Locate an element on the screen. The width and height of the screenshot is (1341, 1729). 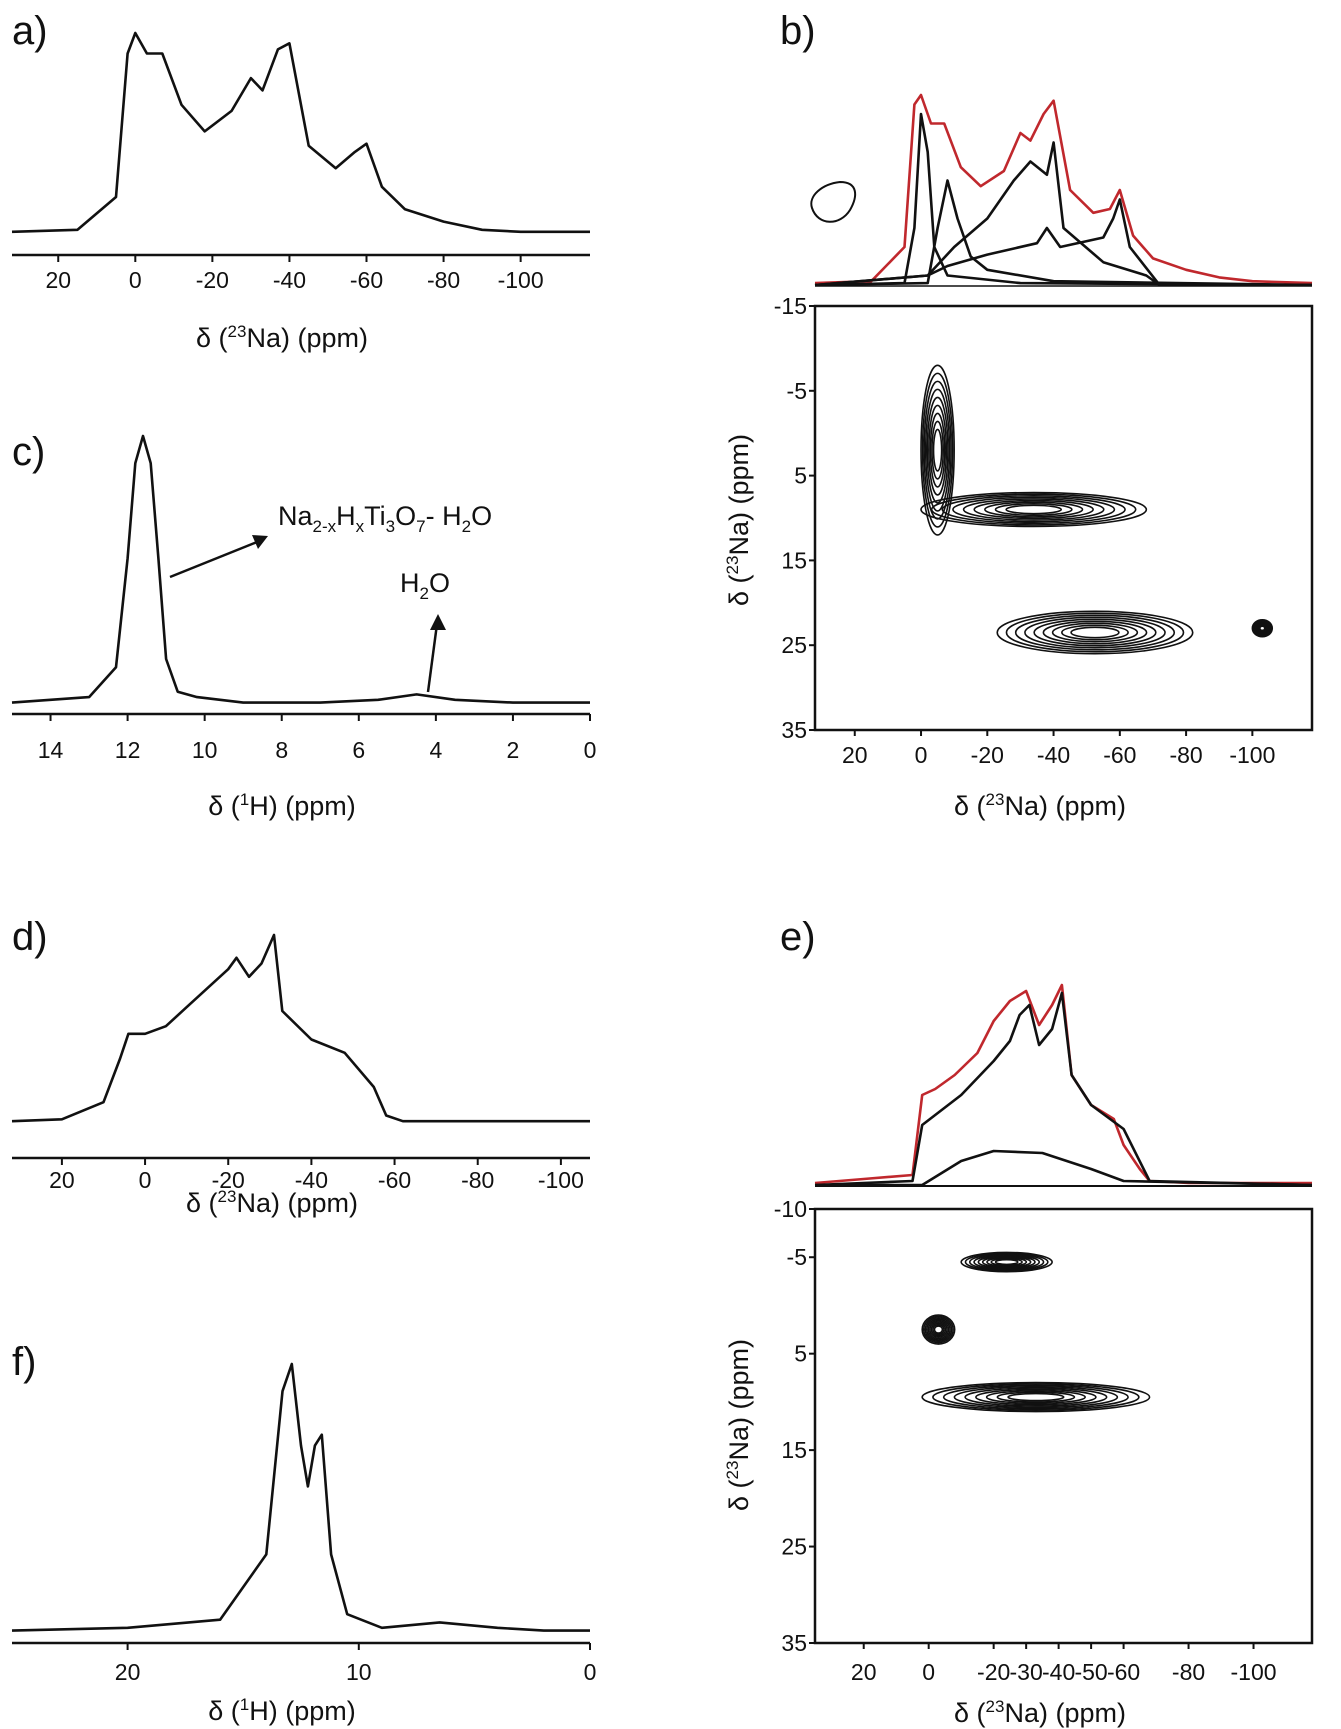
x-tick-label: 10 is located at coordinates (359, 1672).